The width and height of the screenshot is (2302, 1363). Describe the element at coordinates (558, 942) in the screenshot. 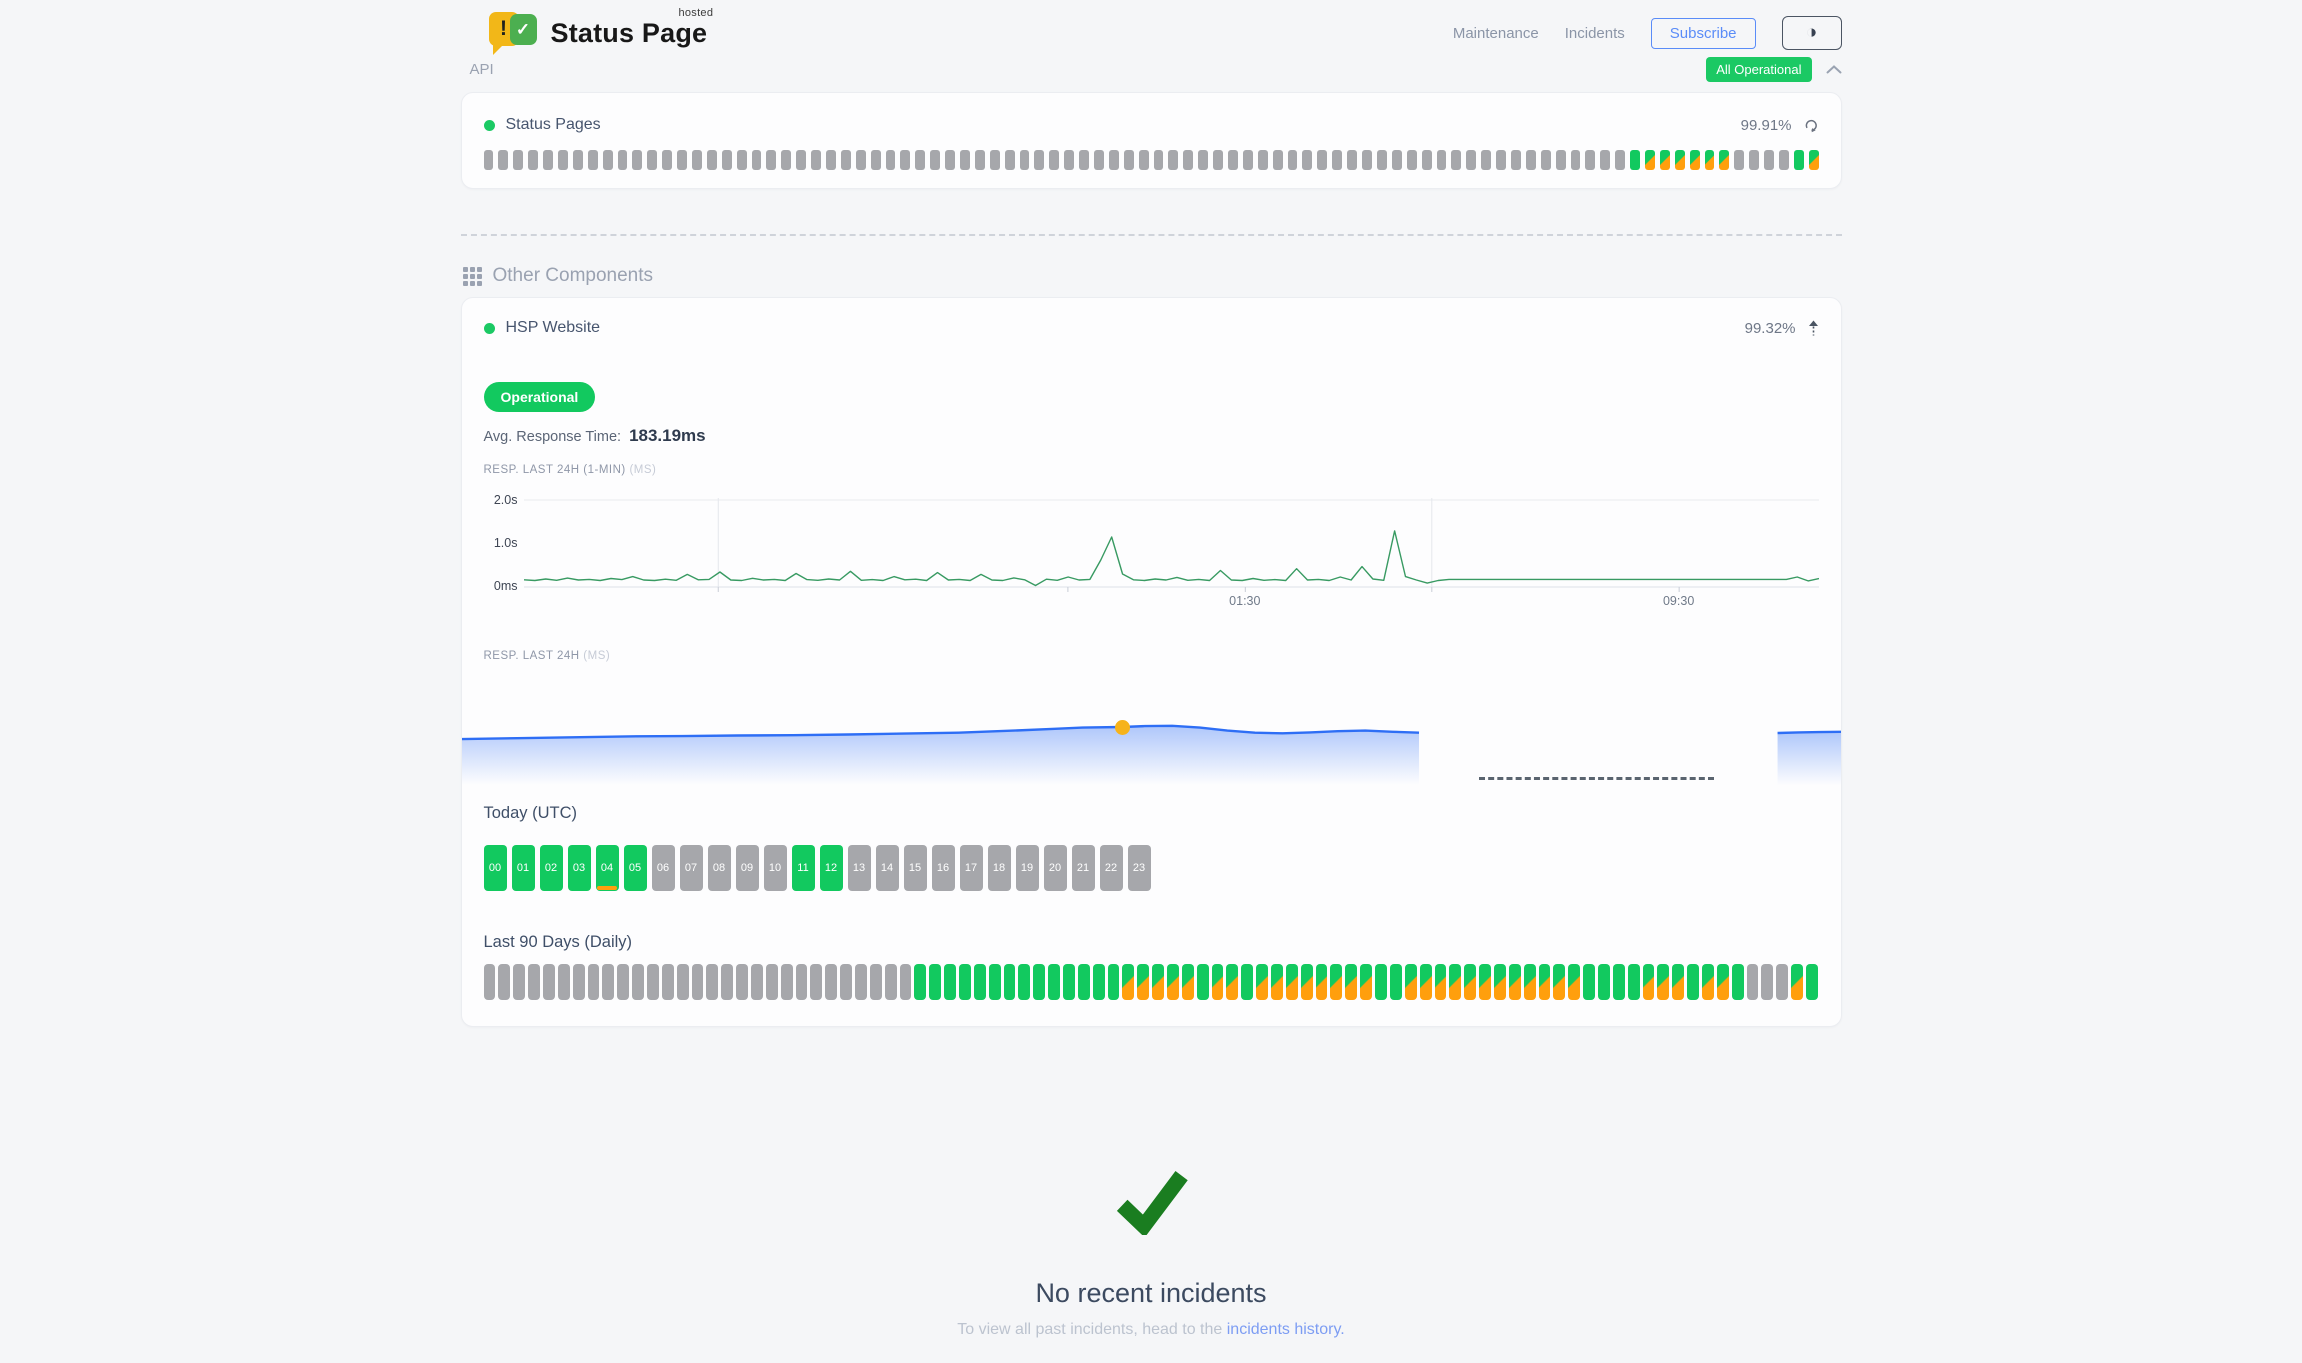

I see `last90-heading: Last 90 Days (Daily)` at that location.